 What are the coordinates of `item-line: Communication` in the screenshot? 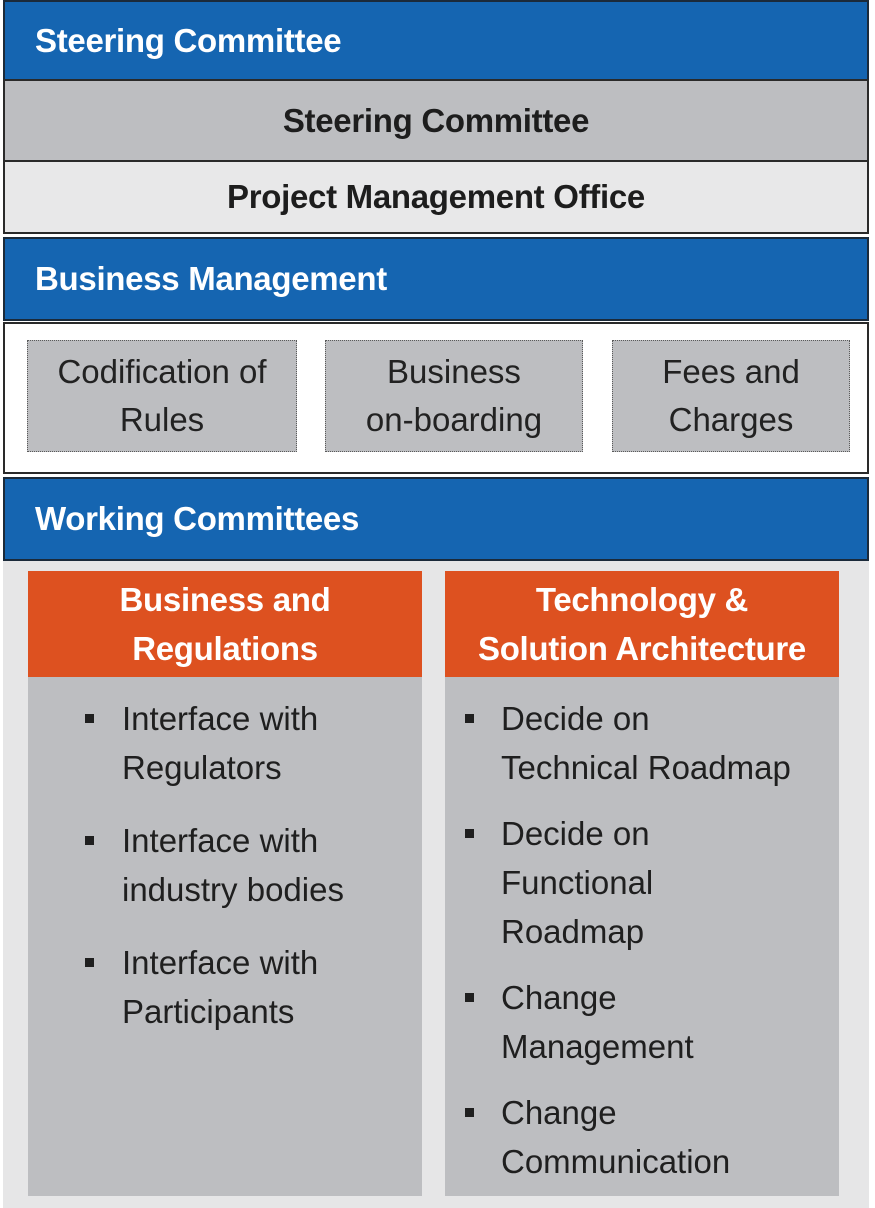 It's located at (616, 1161).